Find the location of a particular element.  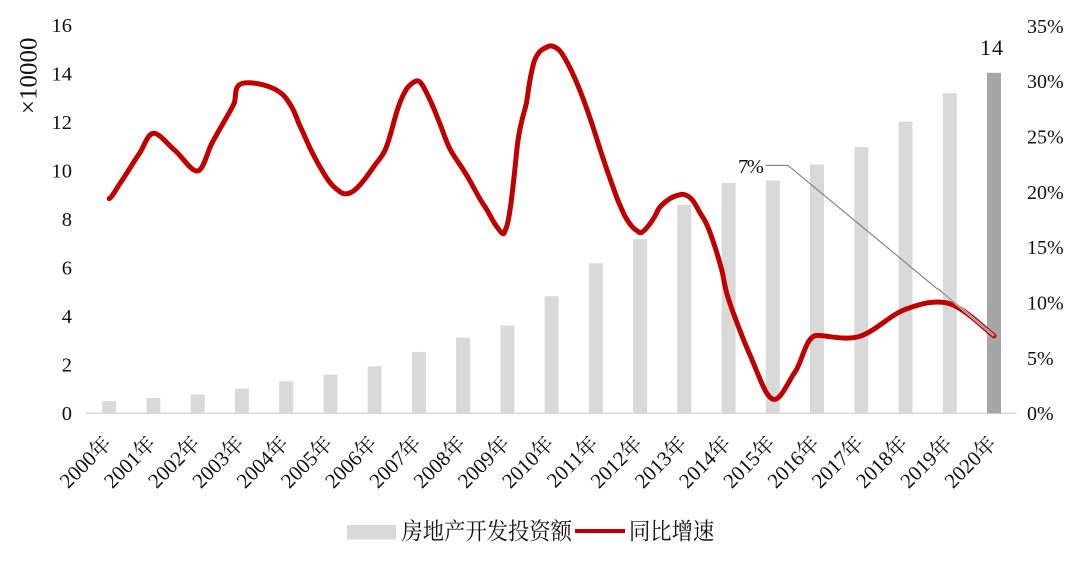

svg-text: ×10000 is located at coordinates (28, 75).